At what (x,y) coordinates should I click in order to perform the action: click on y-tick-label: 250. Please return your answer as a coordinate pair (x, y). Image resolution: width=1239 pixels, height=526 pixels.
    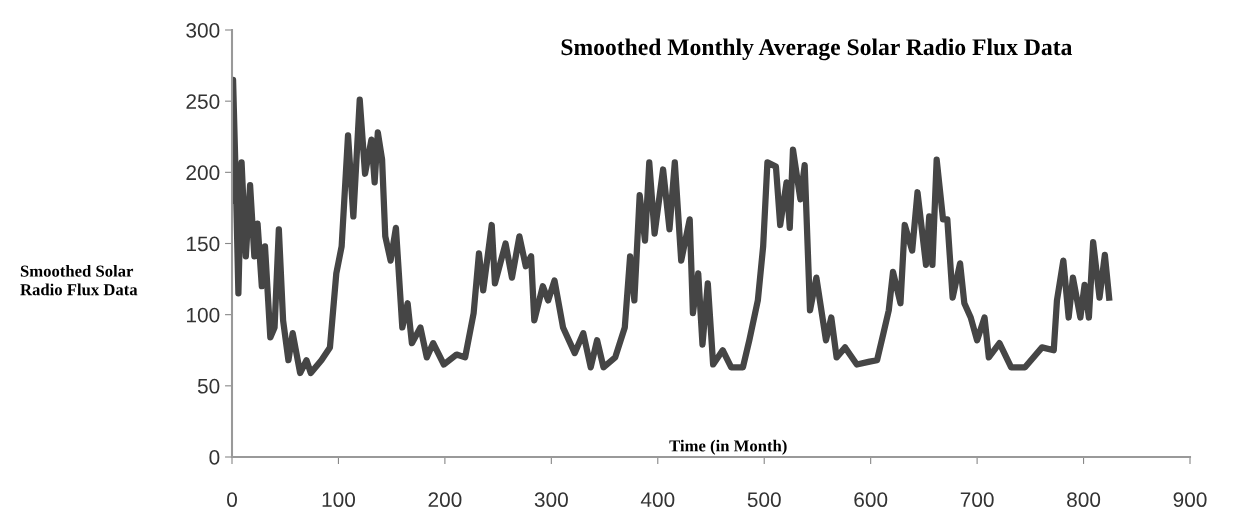
    Looking at the image, I should click on (203, 101).